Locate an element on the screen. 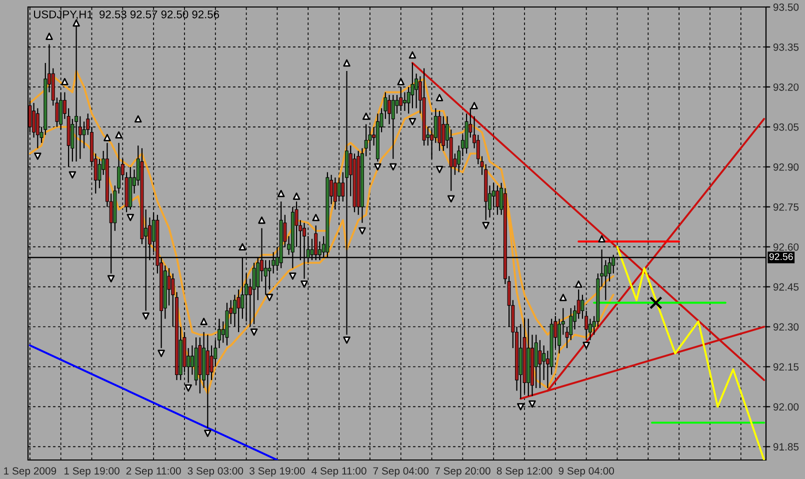  y-tick-label: 92.00 is located at coordinates (786, 407).